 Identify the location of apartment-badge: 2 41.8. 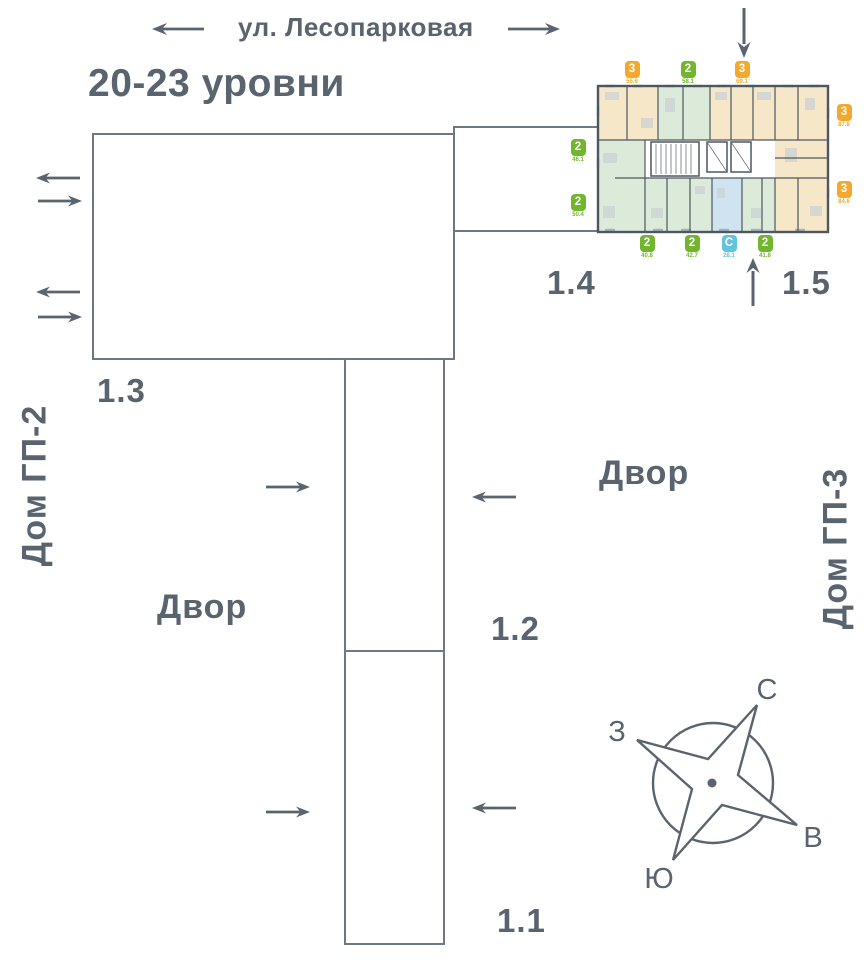
(765, 247).